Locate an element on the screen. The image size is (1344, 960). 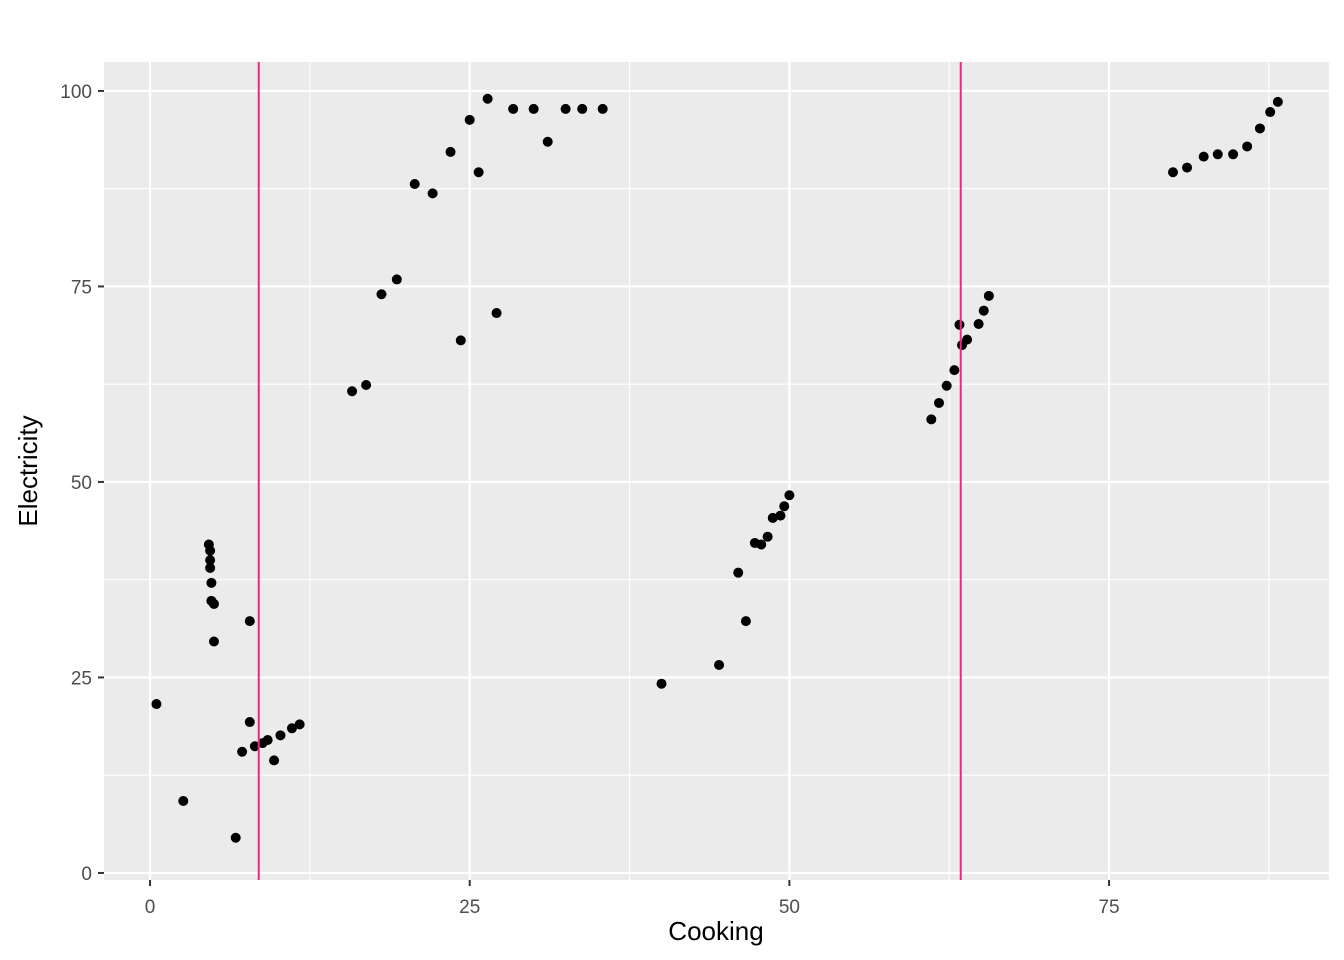
y-axis: 0 25 50 75 100 is located at coordinates (82, 483).